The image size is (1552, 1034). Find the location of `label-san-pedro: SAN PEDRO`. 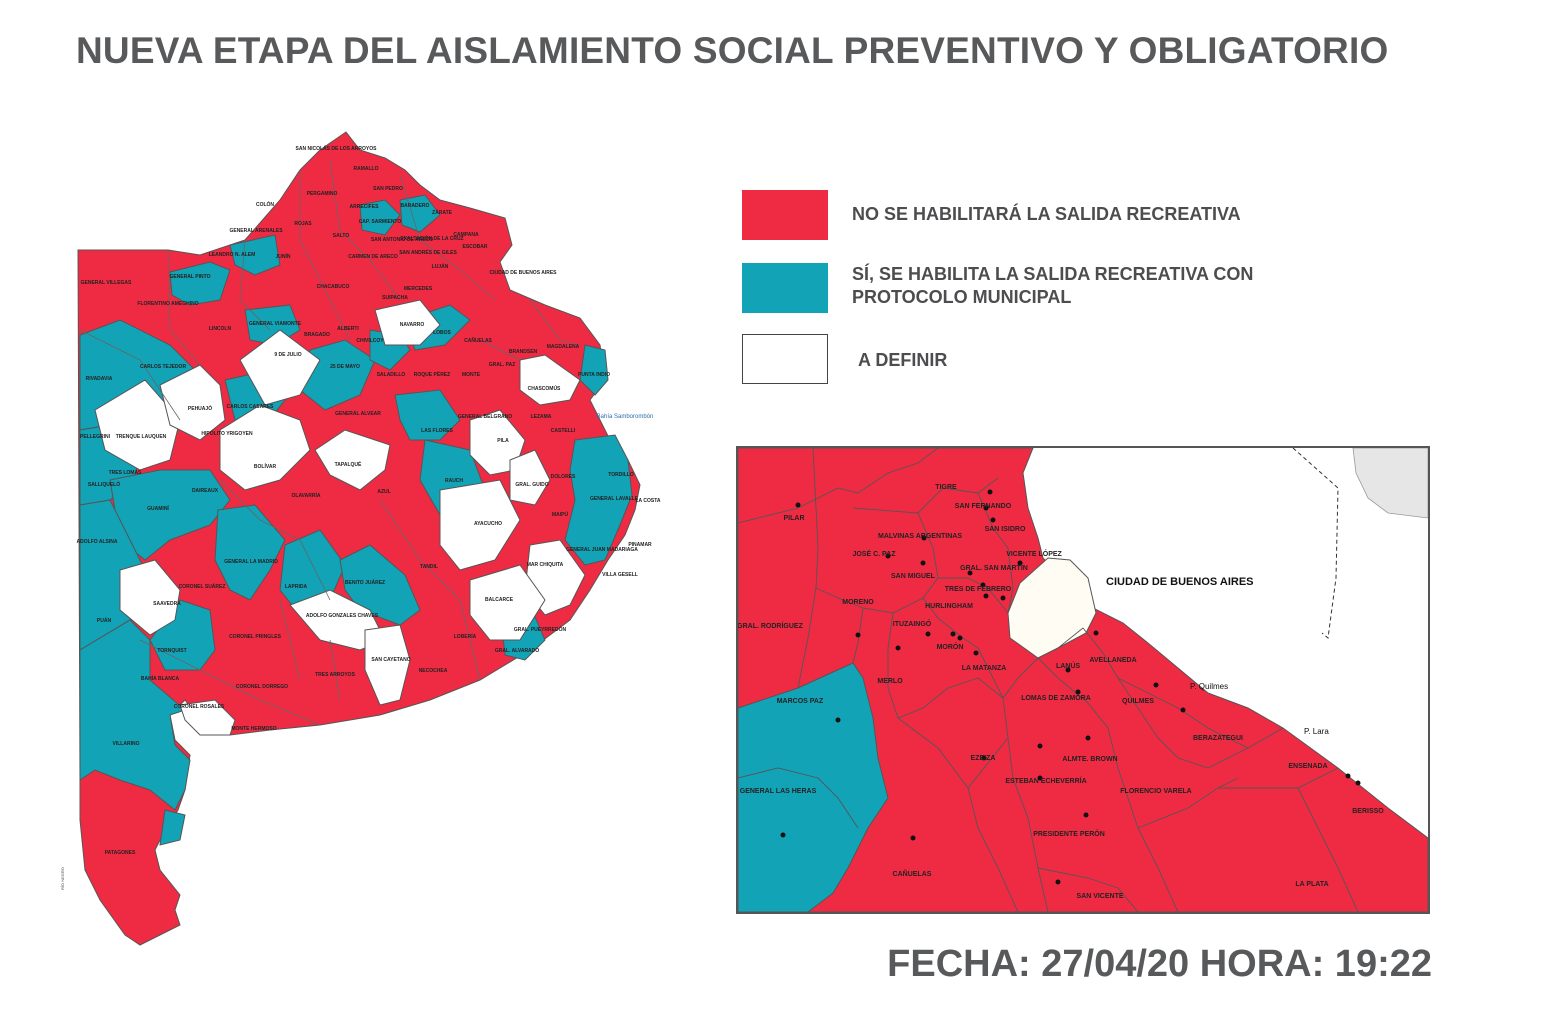

label-san-pedro: SAN PEDRO is located at coordinates (388, 189).